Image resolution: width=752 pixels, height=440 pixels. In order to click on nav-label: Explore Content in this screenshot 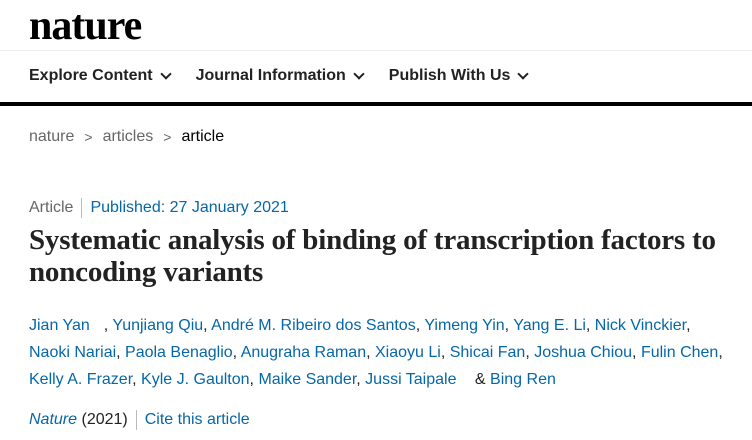, I will do `click(91, 75)`.